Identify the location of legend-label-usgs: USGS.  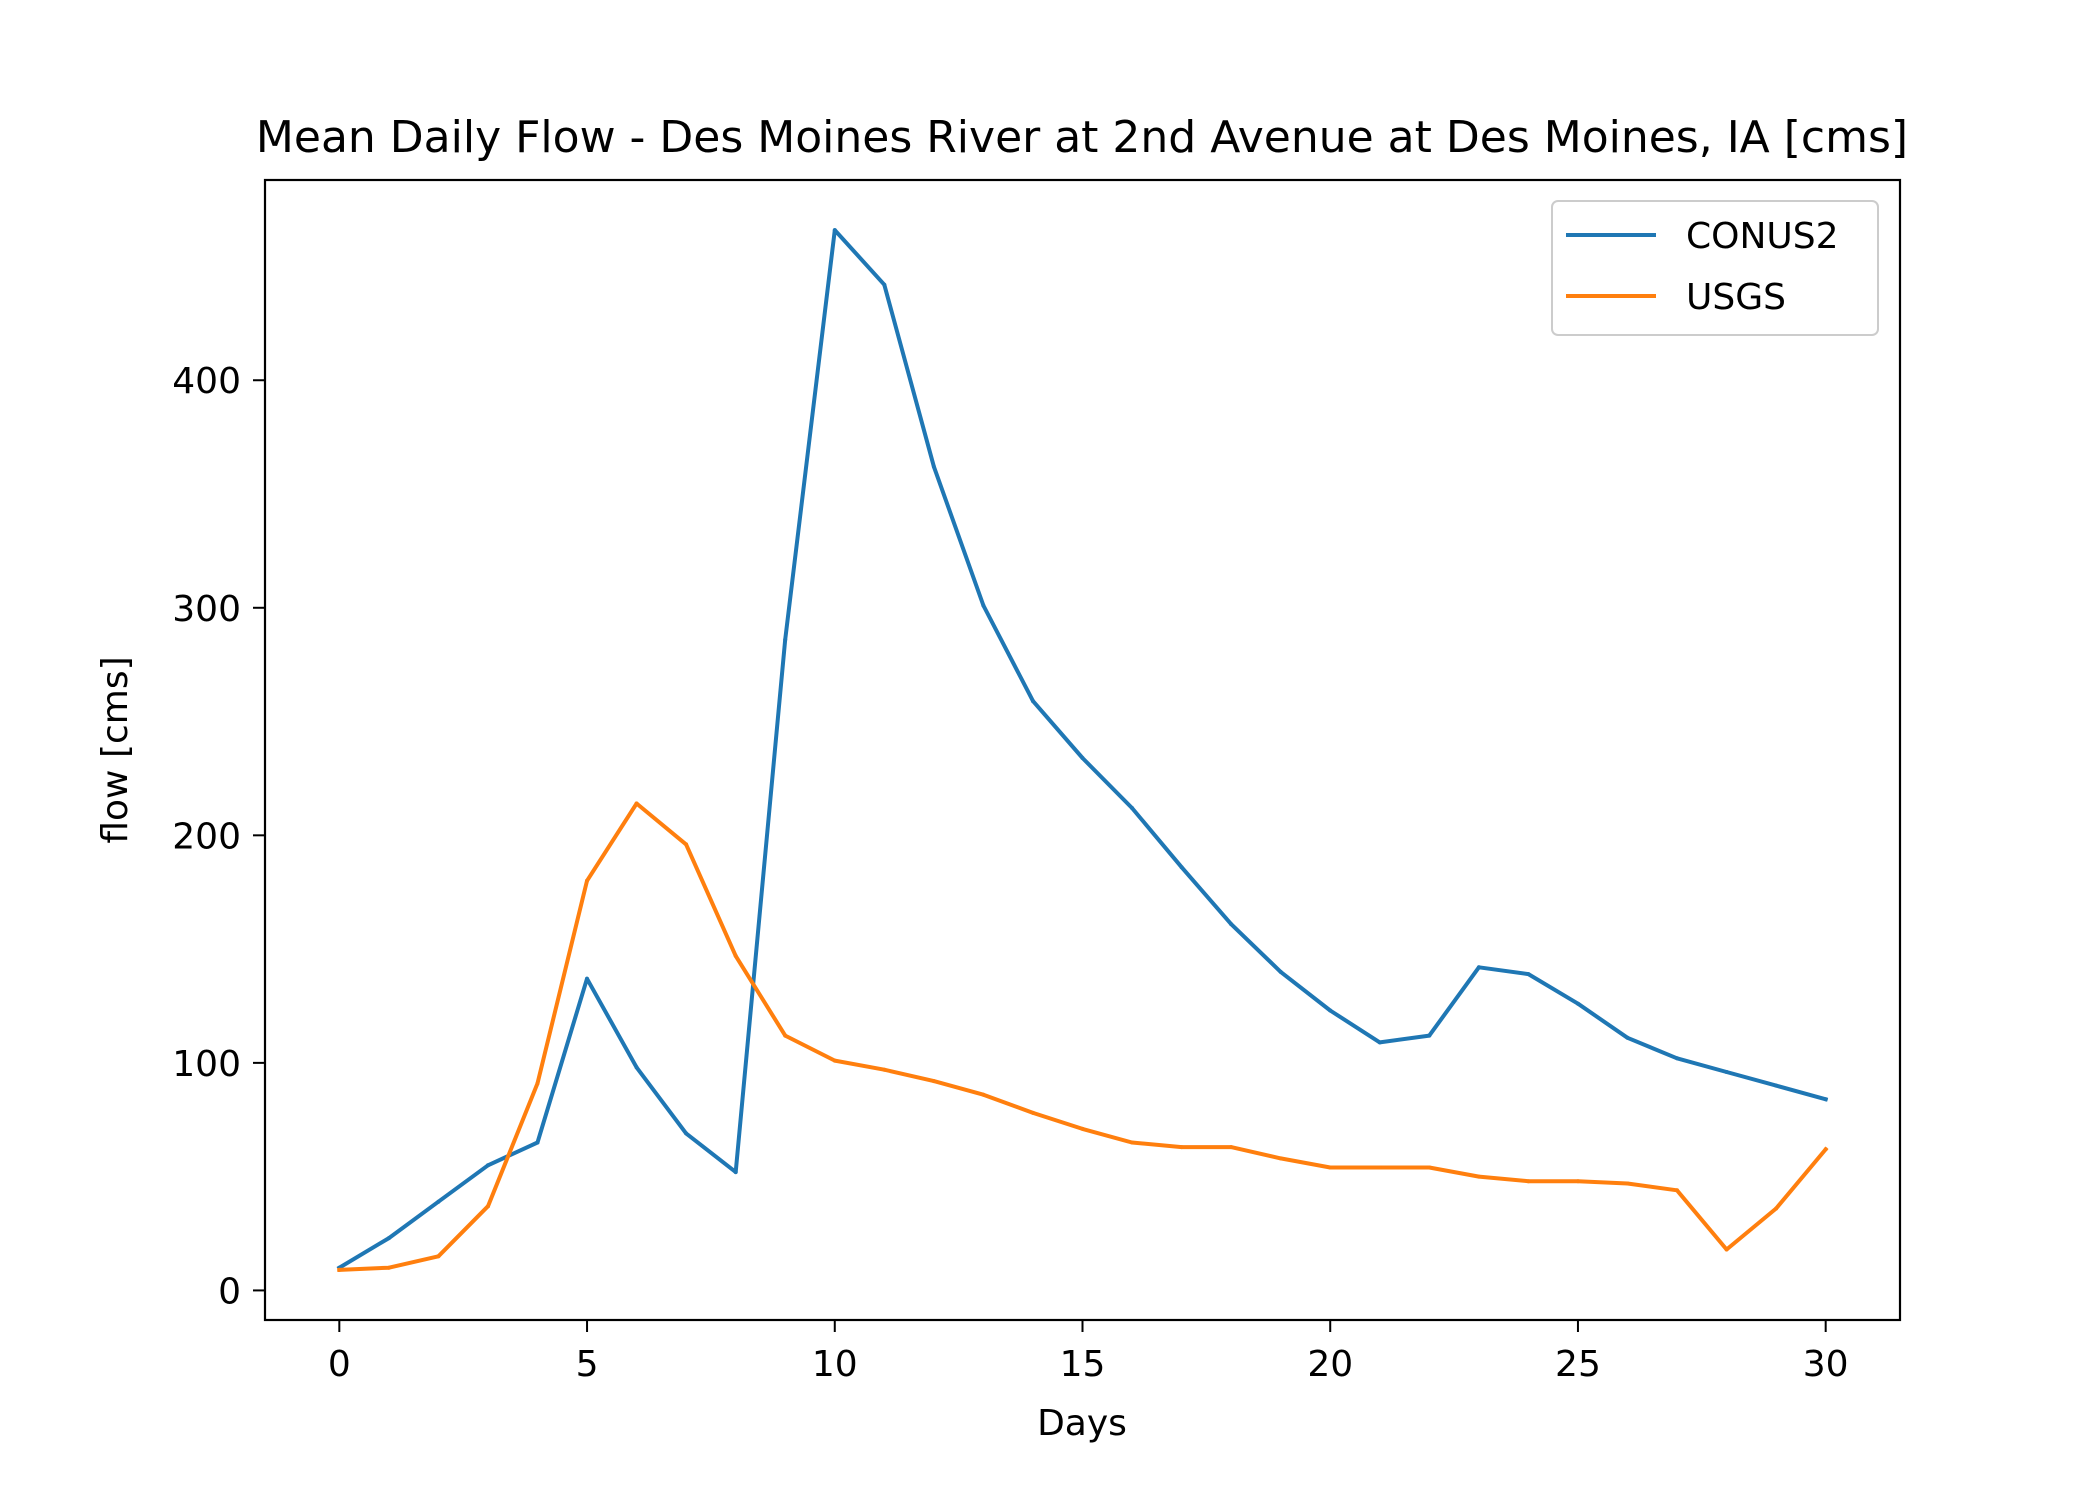
(1736, 297).